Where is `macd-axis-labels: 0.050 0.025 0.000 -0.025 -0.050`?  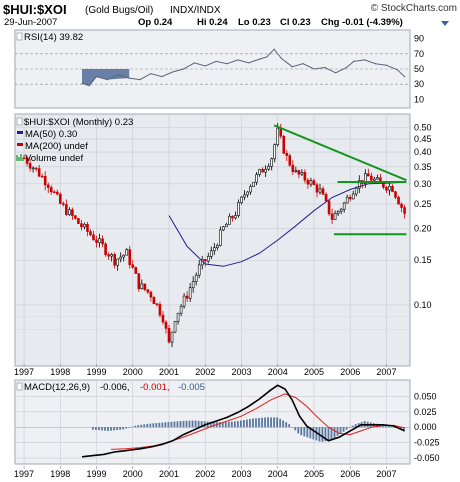
macd-axis-labels: 0.050 0.025 0.000 -0.025 -0.050 is located at coordinates (427, 427).